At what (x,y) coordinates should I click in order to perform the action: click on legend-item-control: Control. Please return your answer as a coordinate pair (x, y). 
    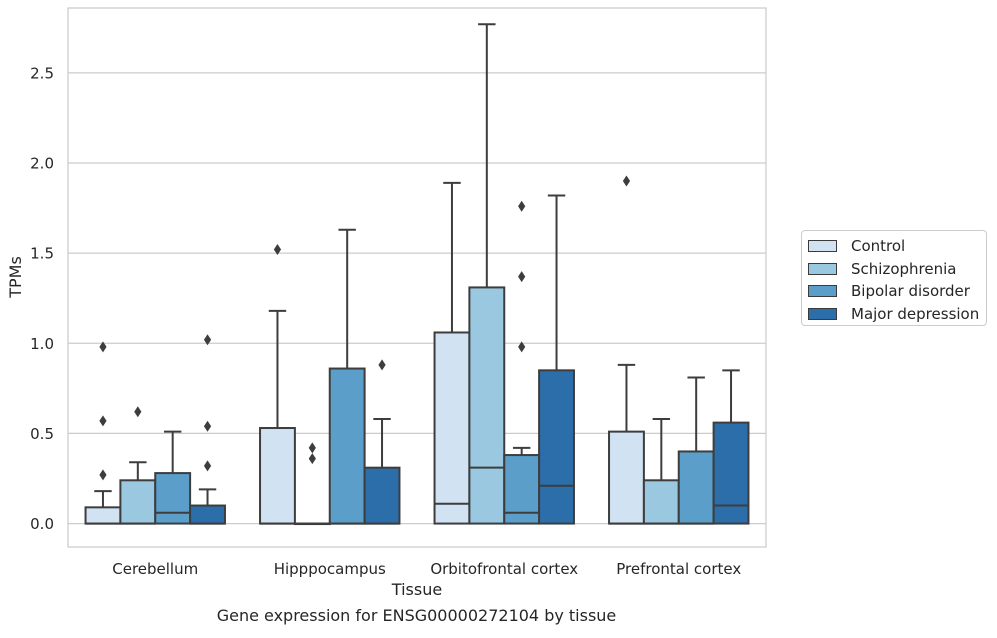
    Looking at the image, I should click on (894, 246).